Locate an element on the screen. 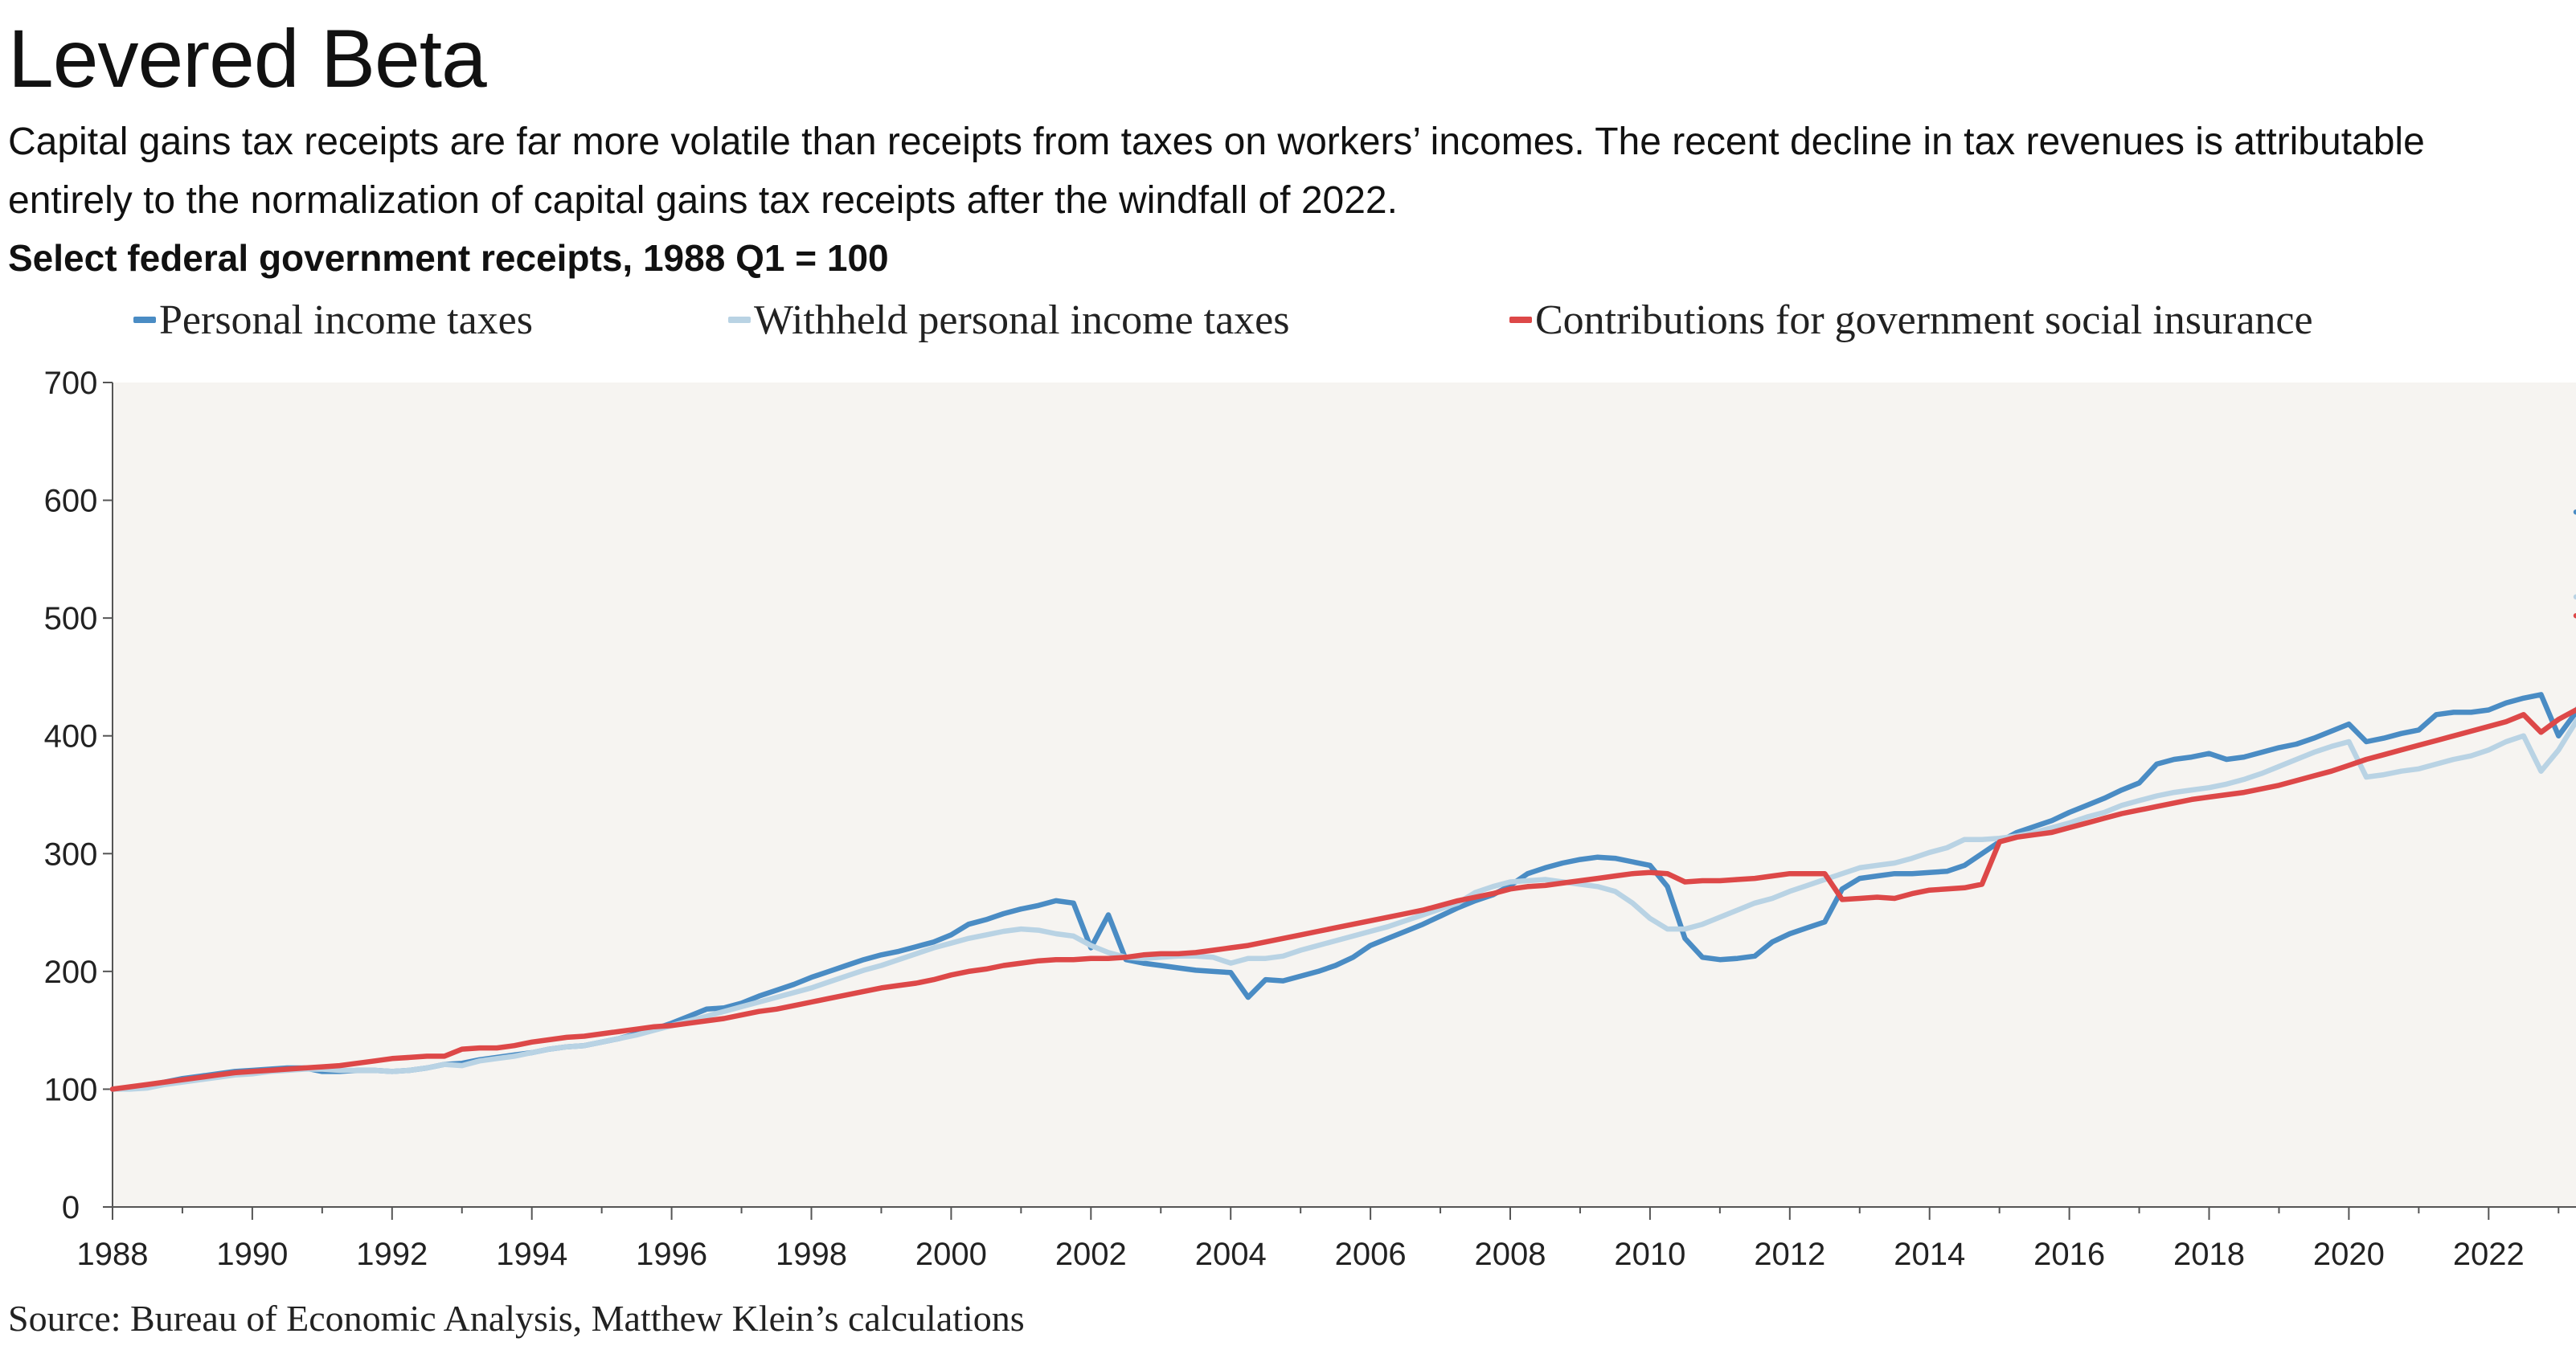 The image size is (2576, 1350). chart-title: Levered Beta is located at coordinates (247, 58).